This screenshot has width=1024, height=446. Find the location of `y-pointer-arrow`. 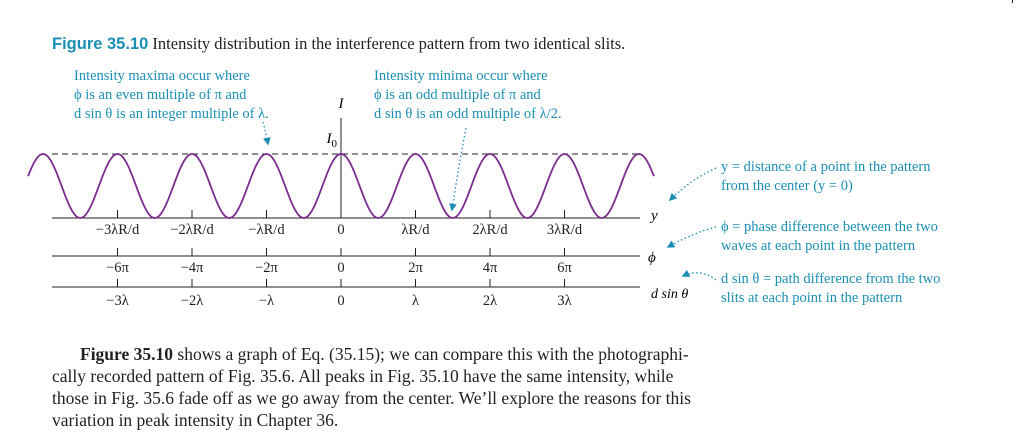

y-pointer-arrow is located at coordinates (692, 184).